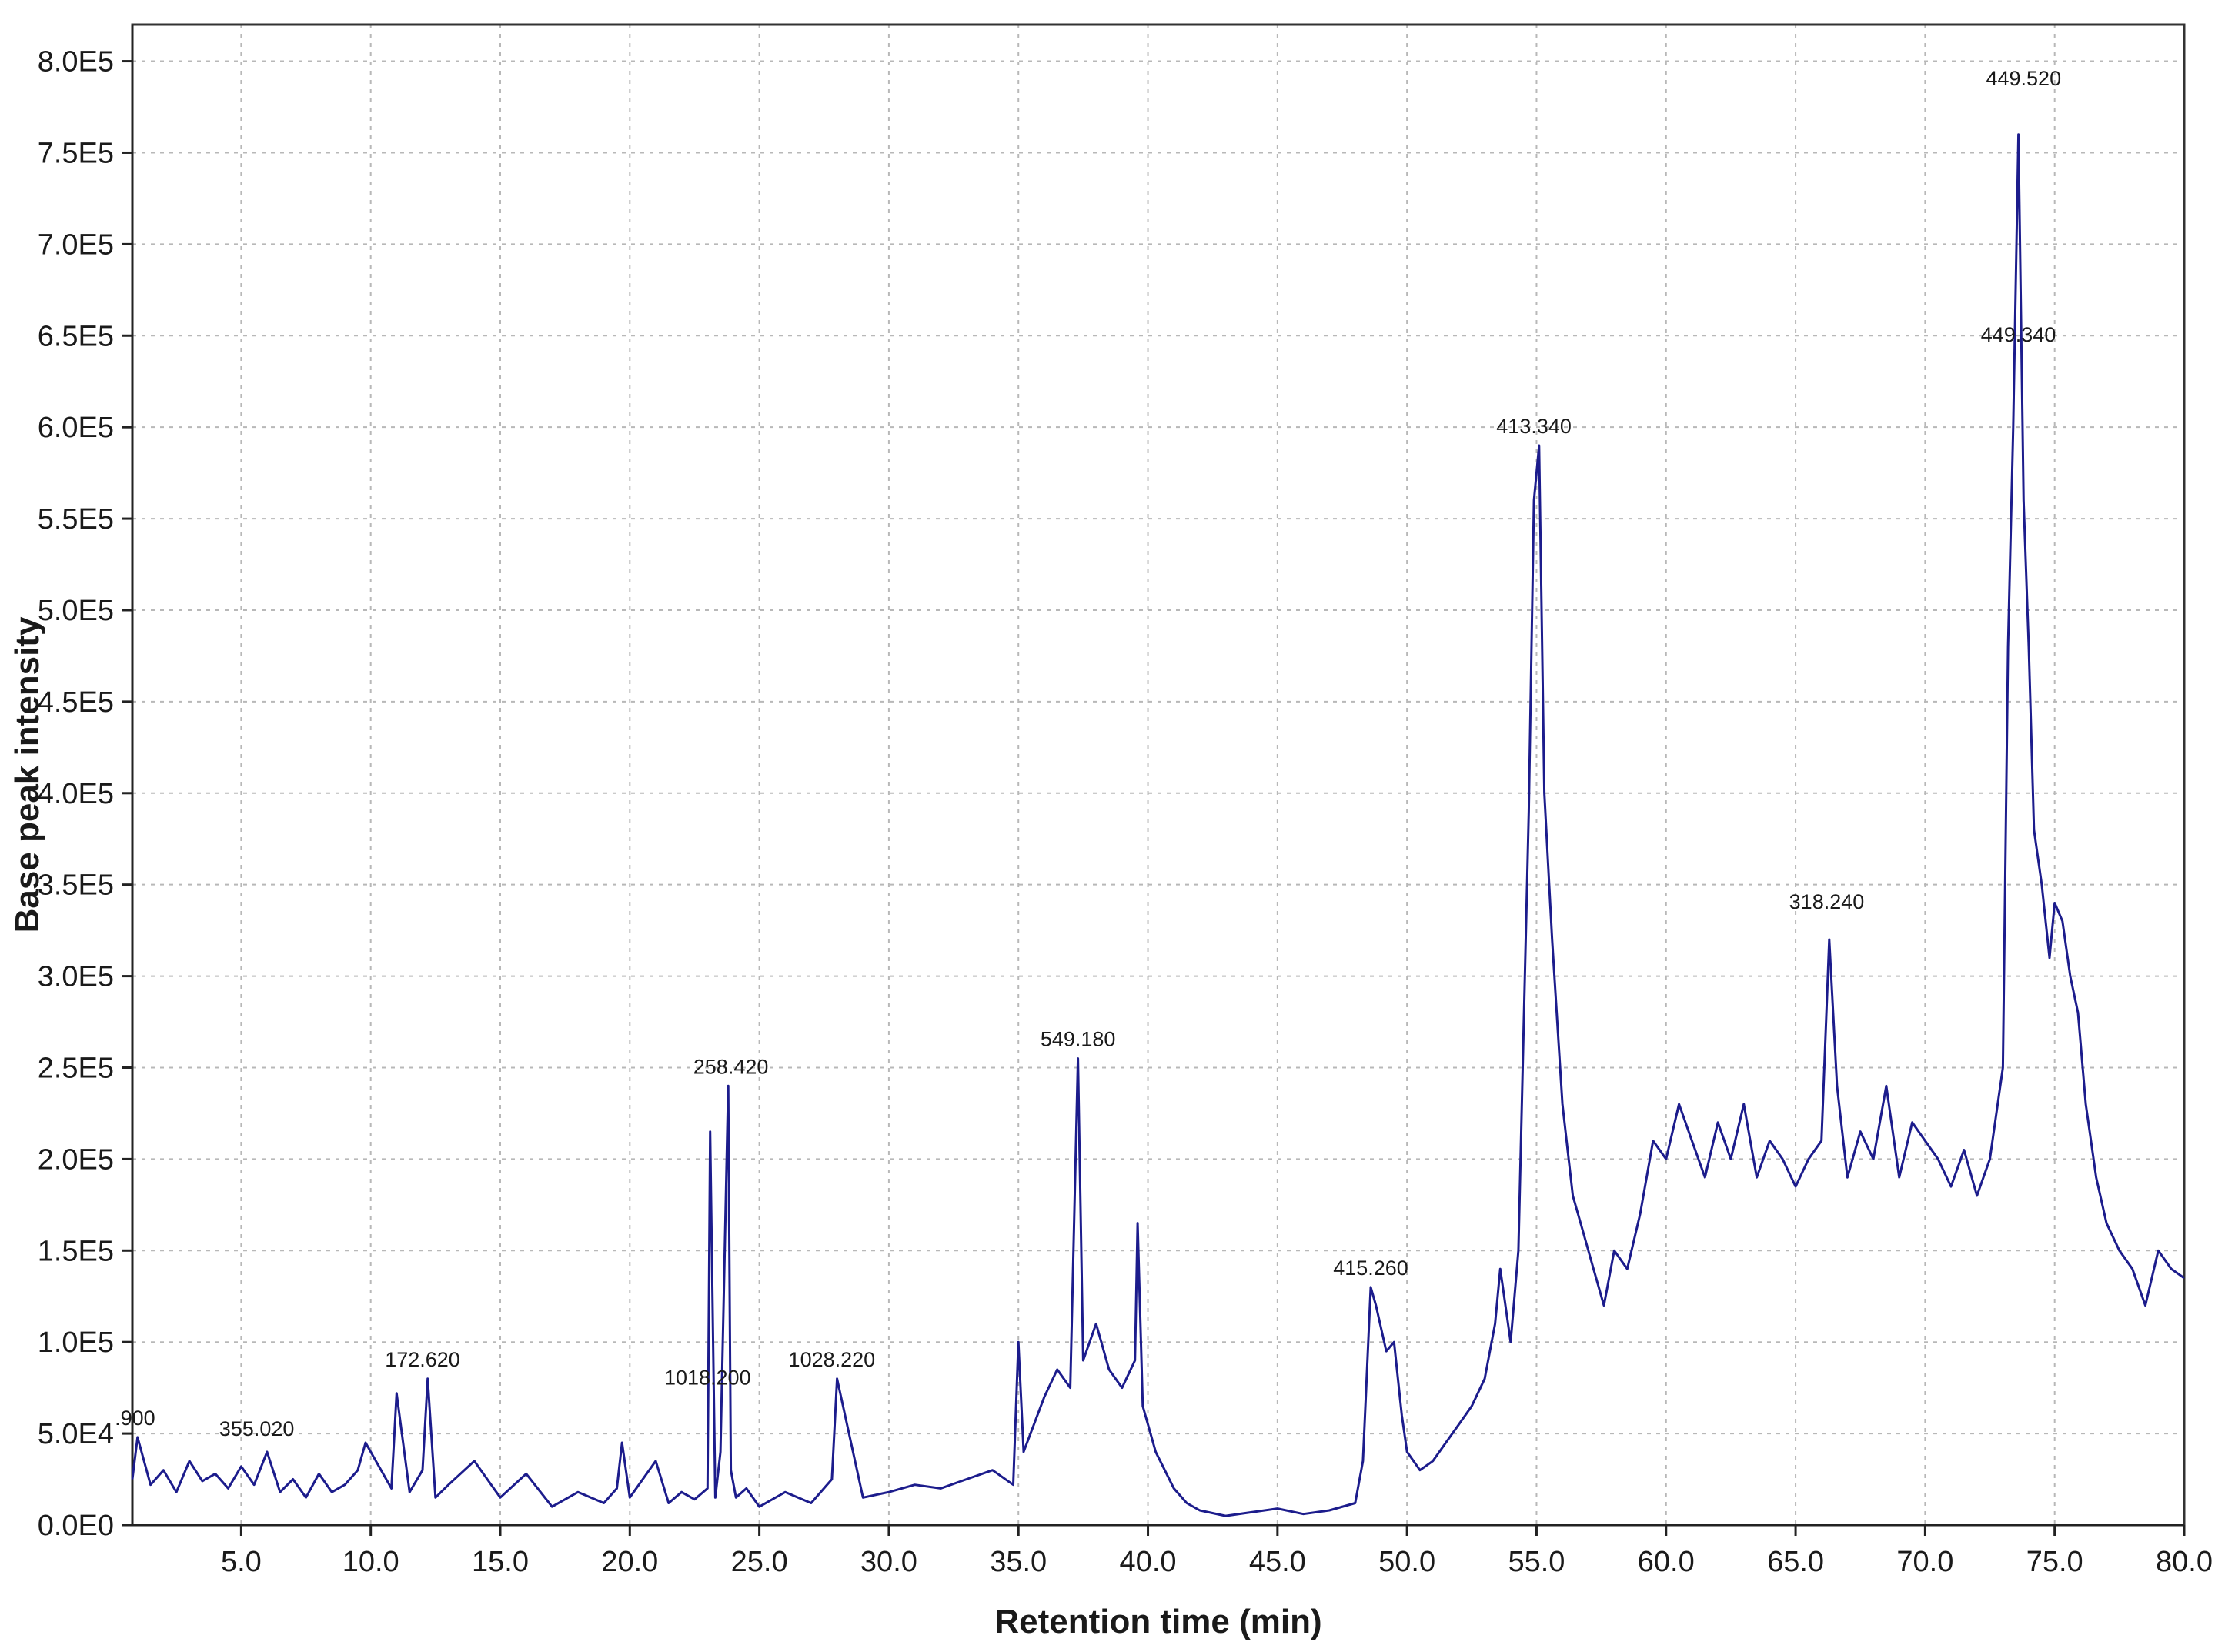  I want to click on y-tick-label: 1.5E5, so click(76, 1251).